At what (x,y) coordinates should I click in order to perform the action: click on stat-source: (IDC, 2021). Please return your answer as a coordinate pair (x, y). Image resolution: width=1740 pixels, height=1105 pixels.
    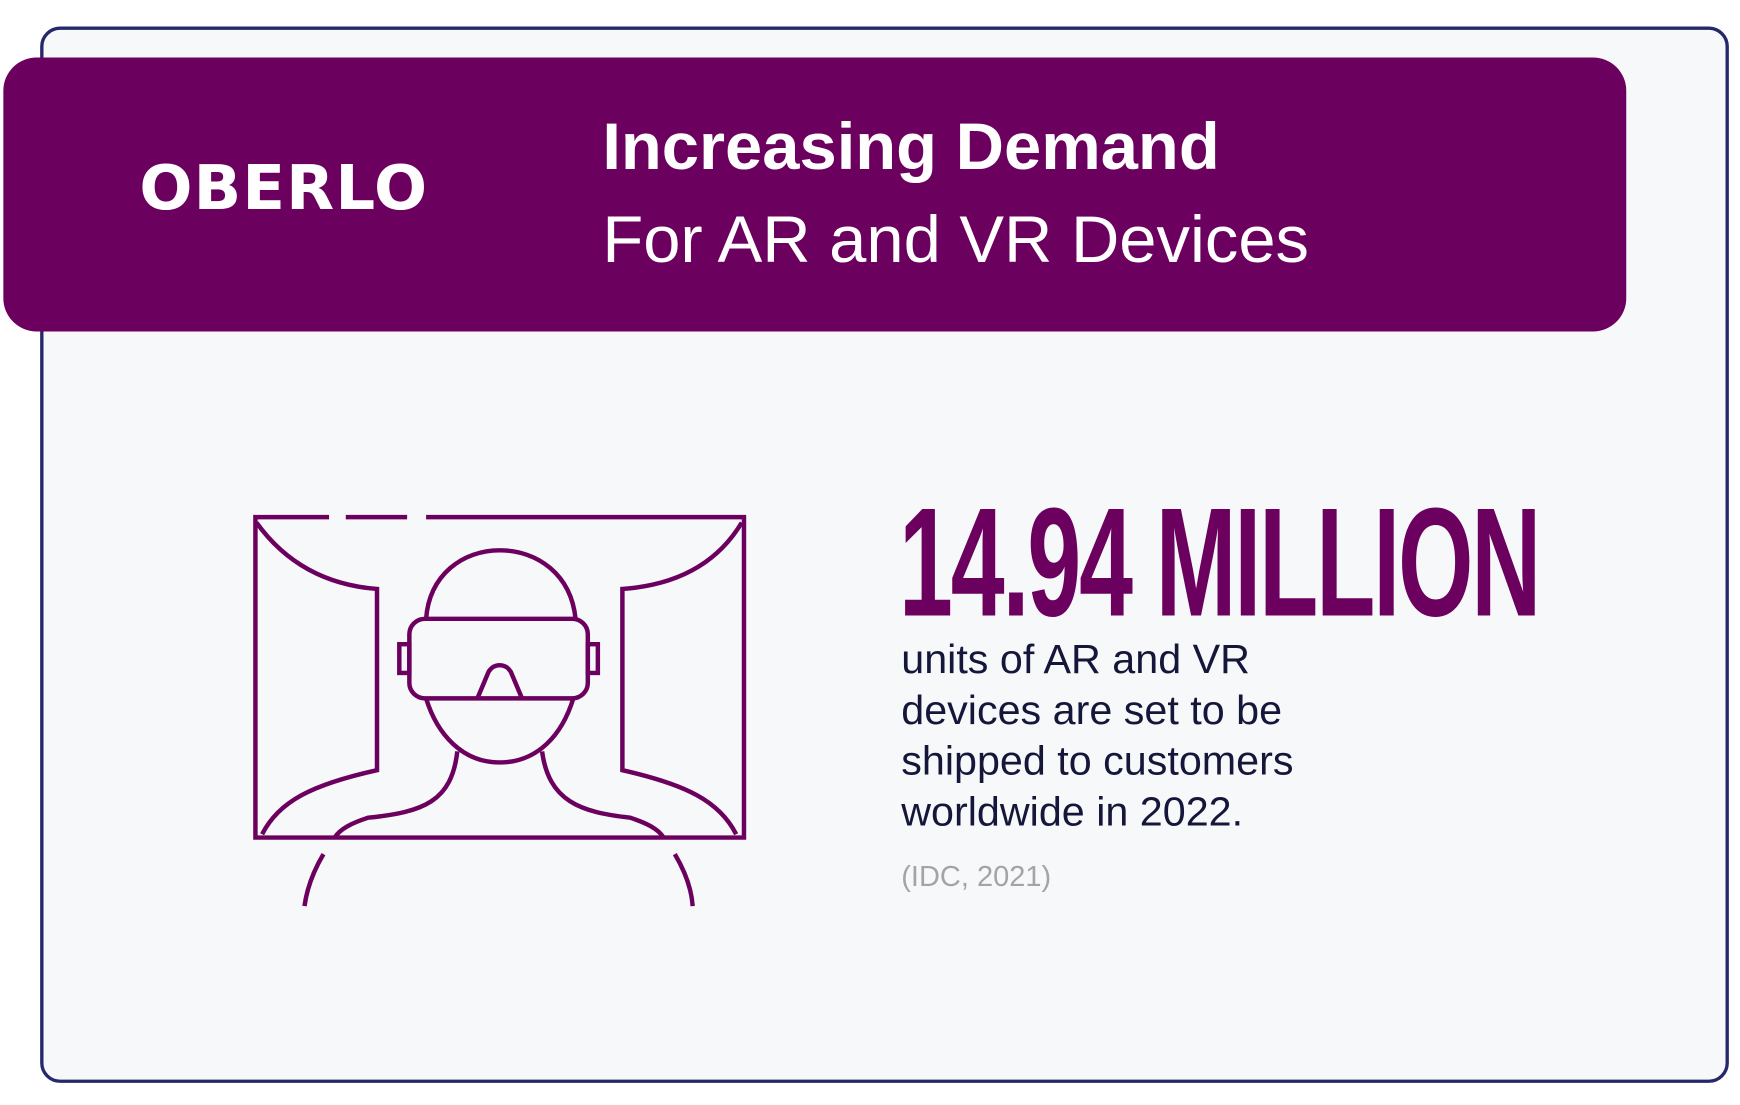
    Looking at the image, I should click on (976, 876).